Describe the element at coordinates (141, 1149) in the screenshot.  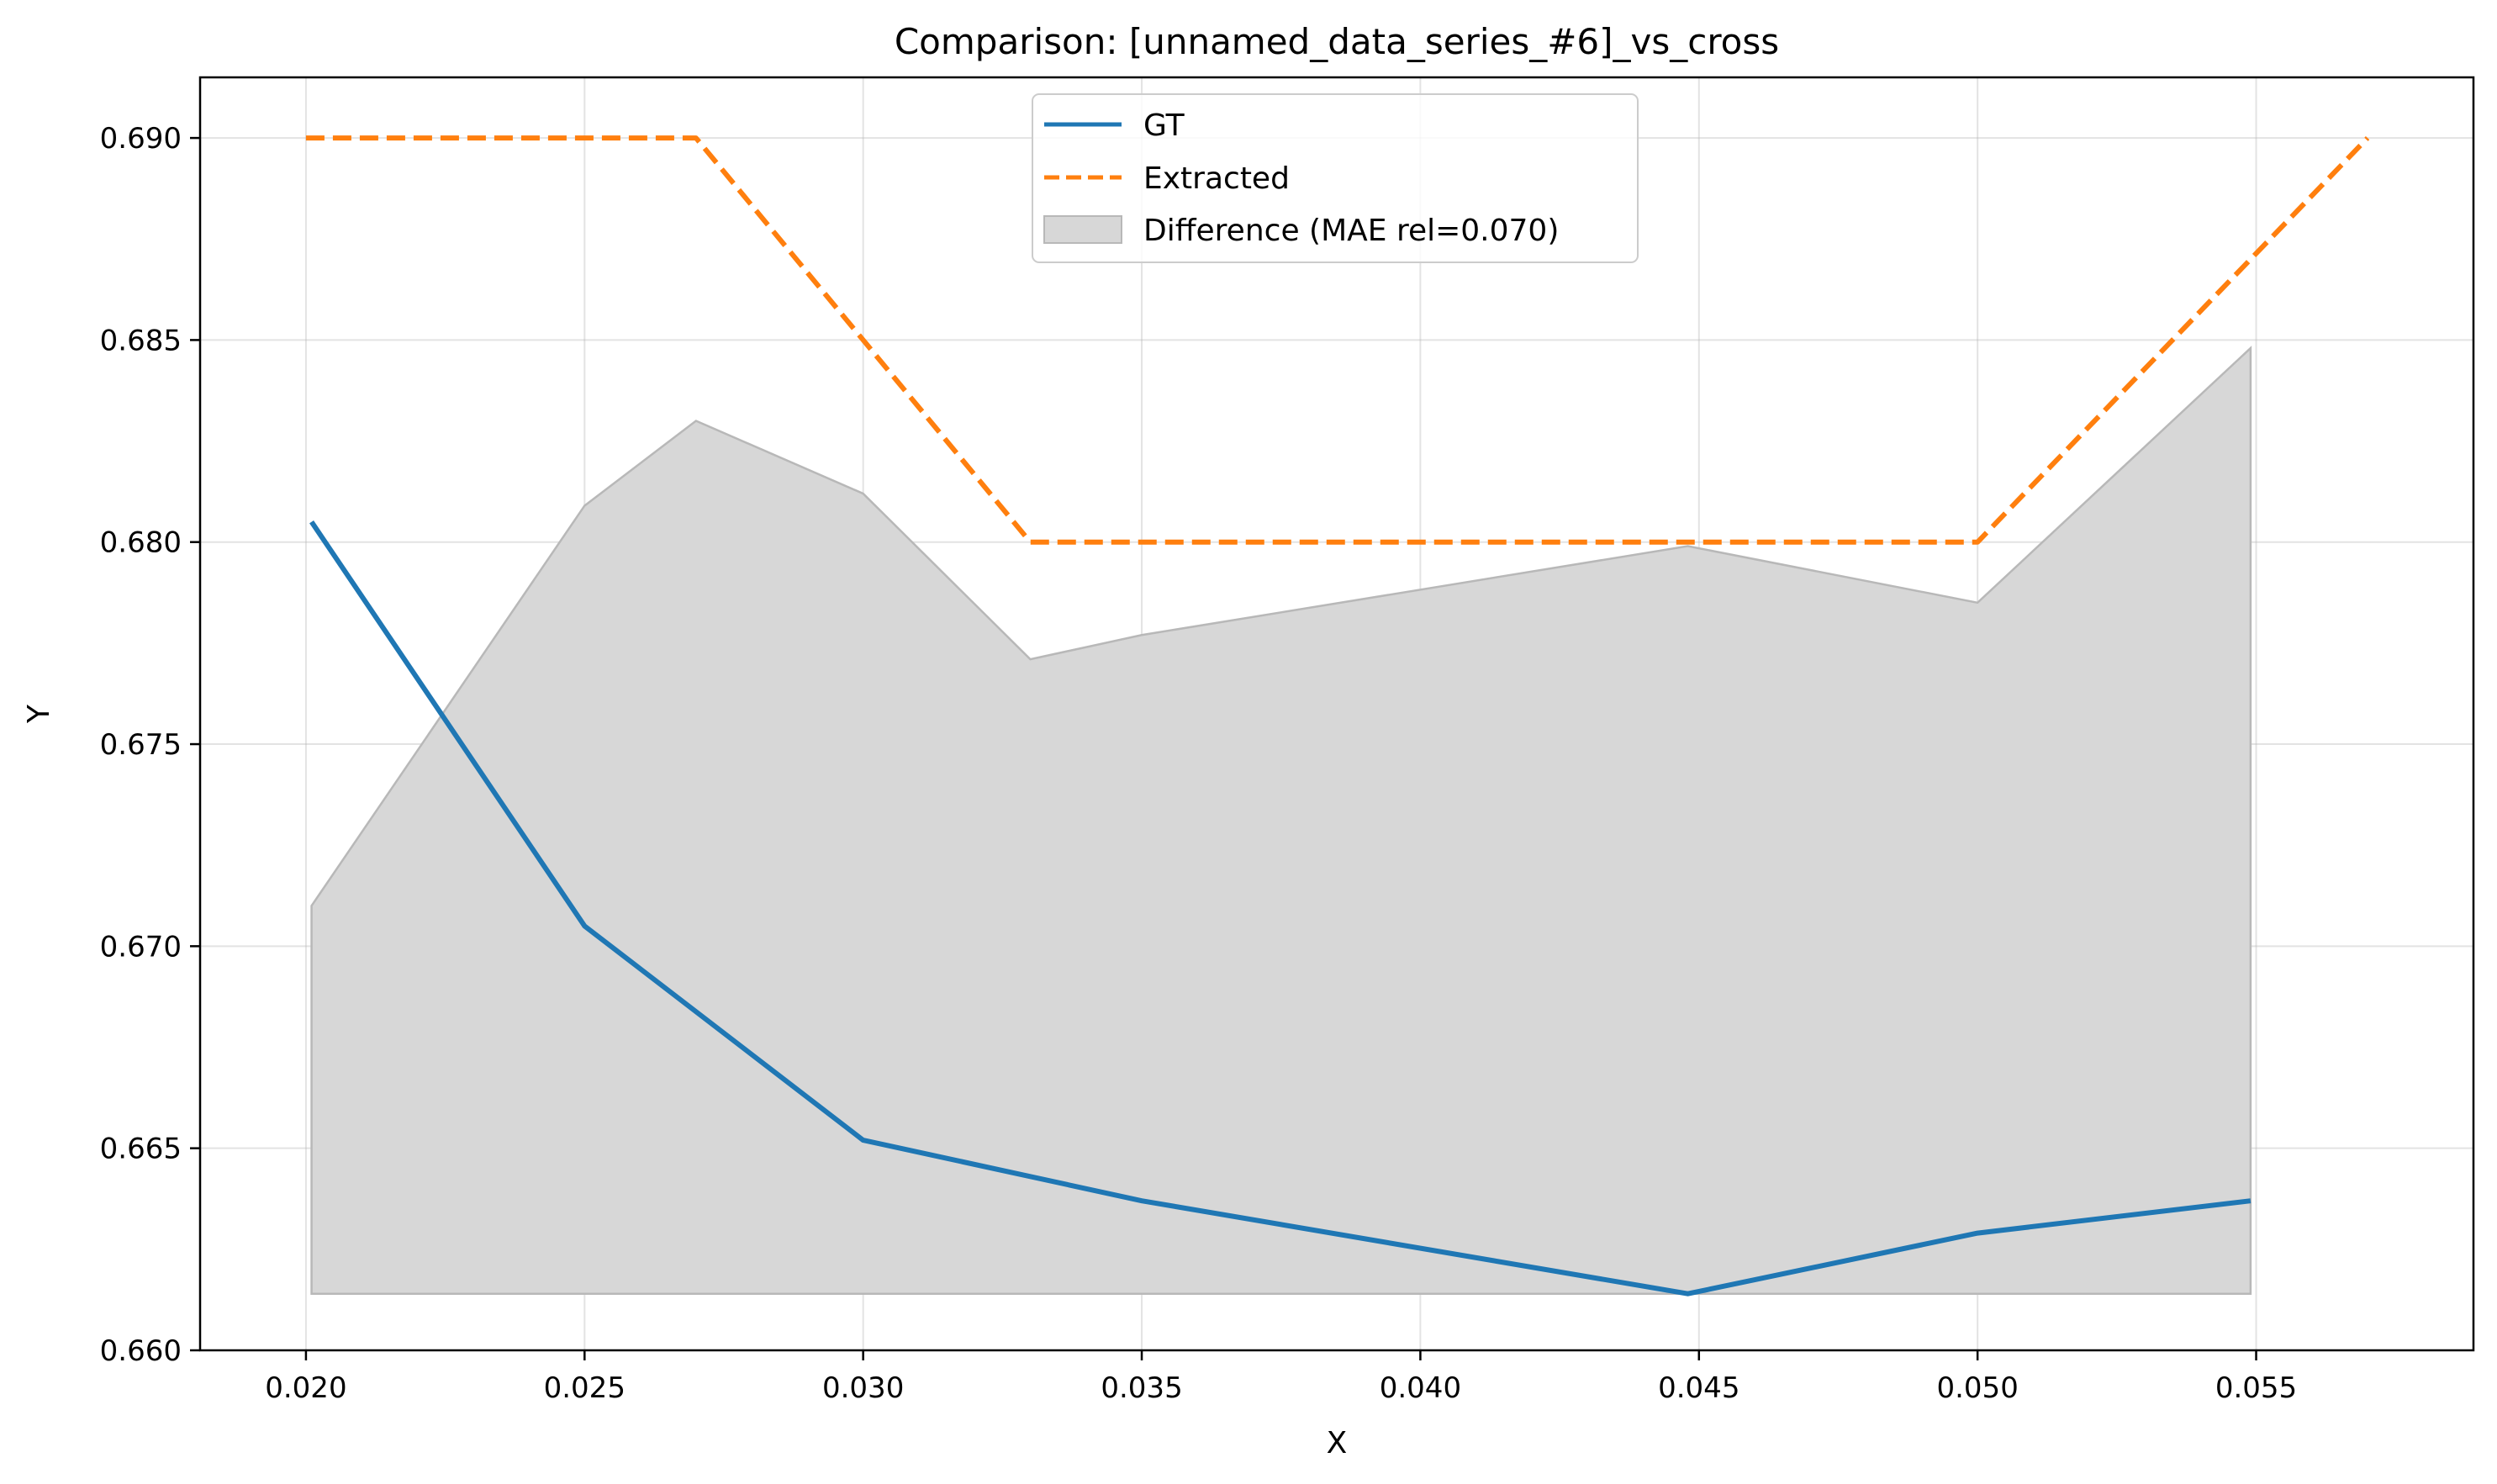
I see `y-tick-label: 0.665` at that location.